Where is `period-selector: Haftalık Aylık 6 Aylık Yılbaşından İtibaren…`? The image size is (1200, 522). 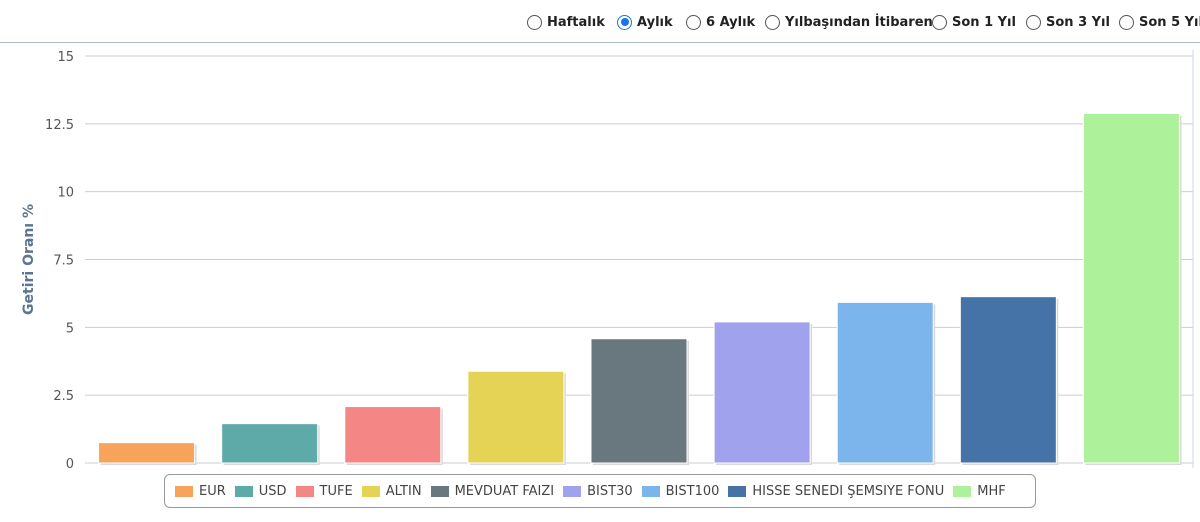 period-selector: Haftalık Aylık 6 Aylık Yılbaşından İtibaren… is located at coordinates (600, 21).